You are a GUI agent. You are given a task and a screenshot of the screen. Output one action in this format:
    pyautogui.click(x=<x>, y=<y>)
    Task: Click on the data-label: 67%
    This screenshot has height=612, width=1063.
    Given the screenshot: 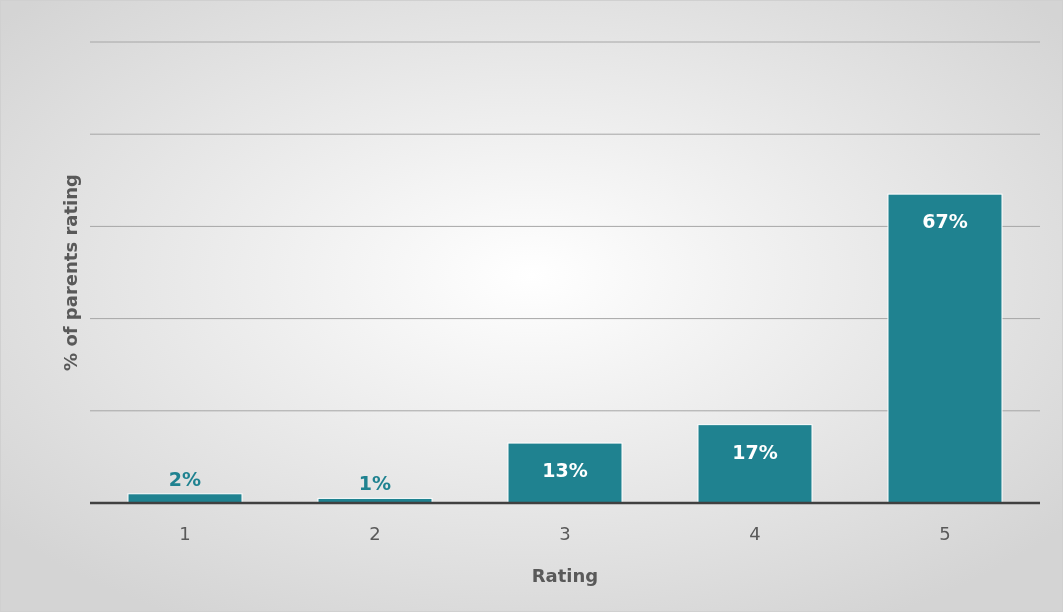 What is the action you would take?
    pyautogui.click(x=945, y=221)
    